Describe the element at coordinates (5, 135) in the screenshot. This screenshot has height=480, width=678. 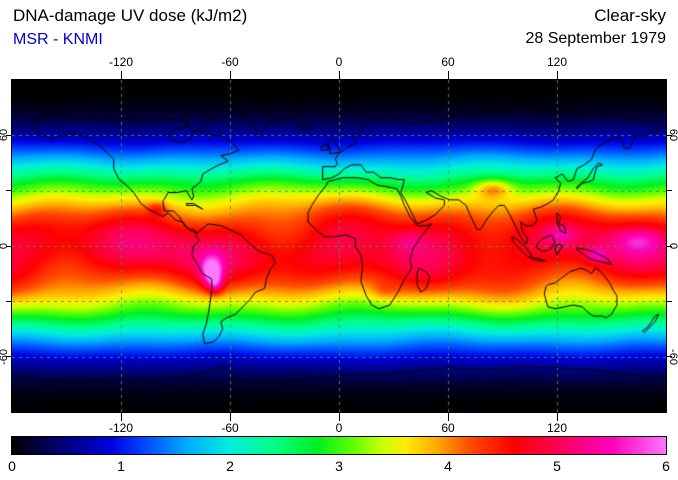
I see `lat-tick-label-left: 60` at that location.